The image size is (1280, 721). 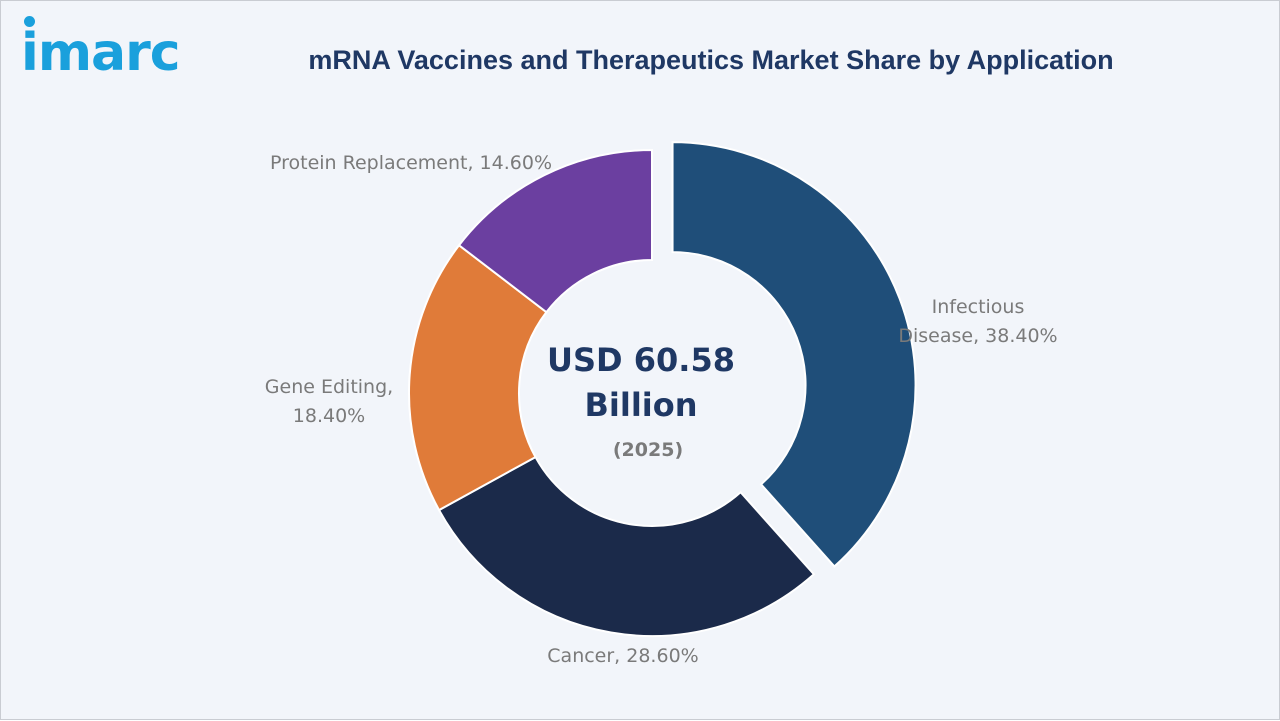 I want to click on label-line: Disease, 38.40%, so click(x=977, y=336).